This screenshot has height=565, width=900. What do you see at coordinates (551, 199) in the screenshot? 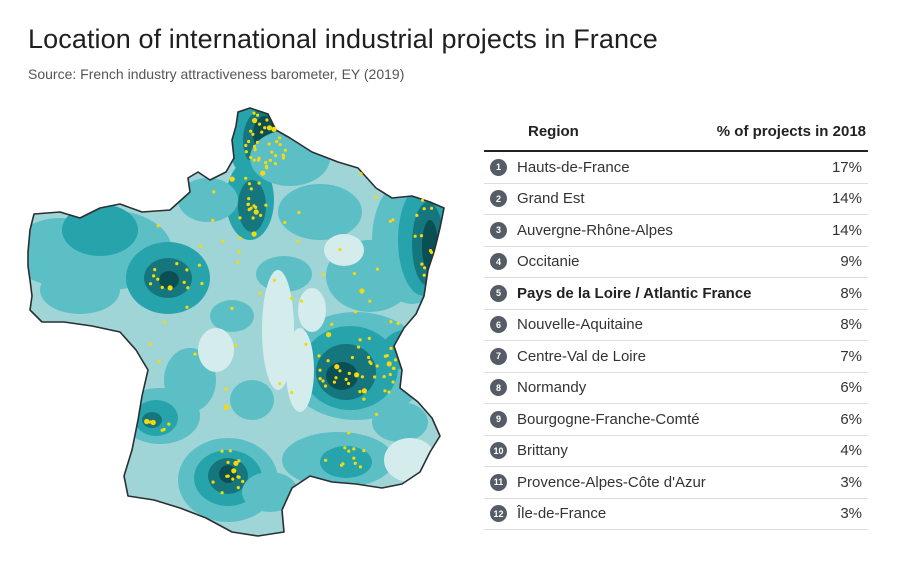
I see `region-name: Grand Est` at bounding box center [551, 199].